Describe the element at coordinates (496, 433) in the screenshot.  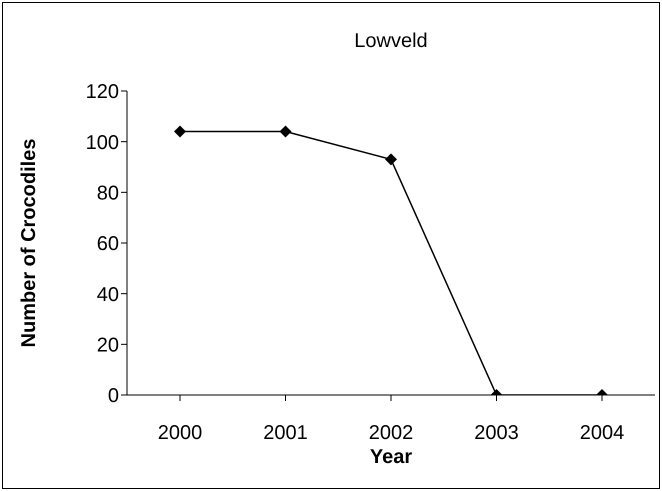
I see `x-tick-label: 2003` at that location.